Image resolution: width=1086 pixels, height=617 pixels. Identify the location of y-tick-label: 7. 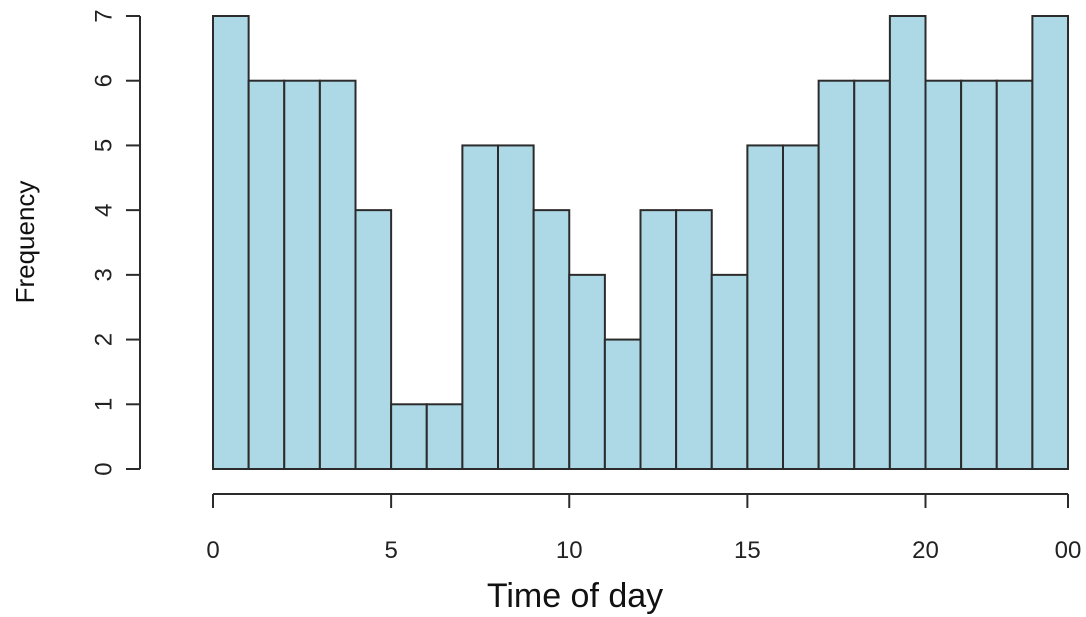
(103, 15).